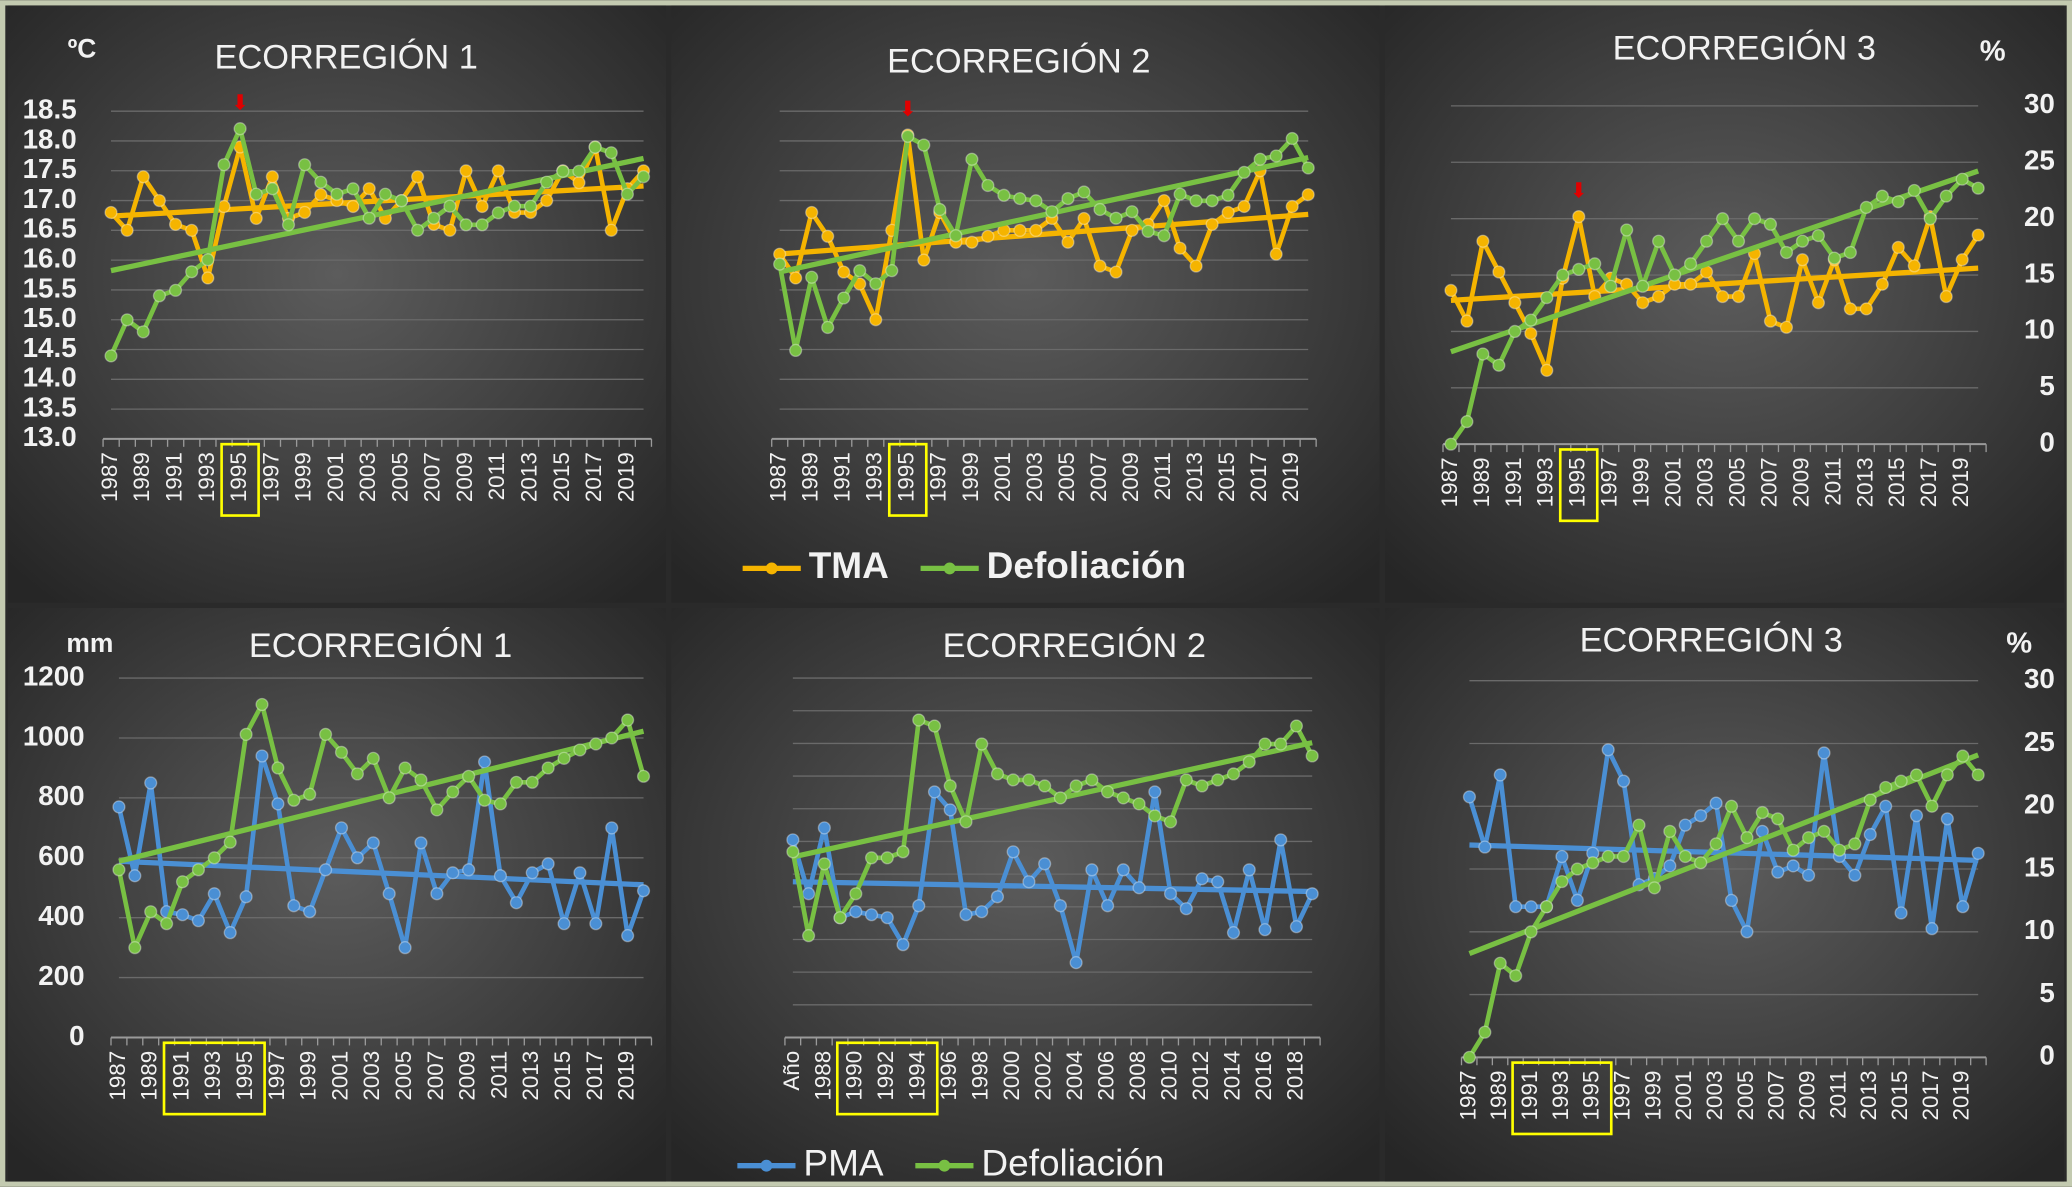 The width and height of the screenshot is (2072, 1187). Describe the element at coordinates (399, 477) in the screenshot. I see `x-tick-label: 2005` at that location.